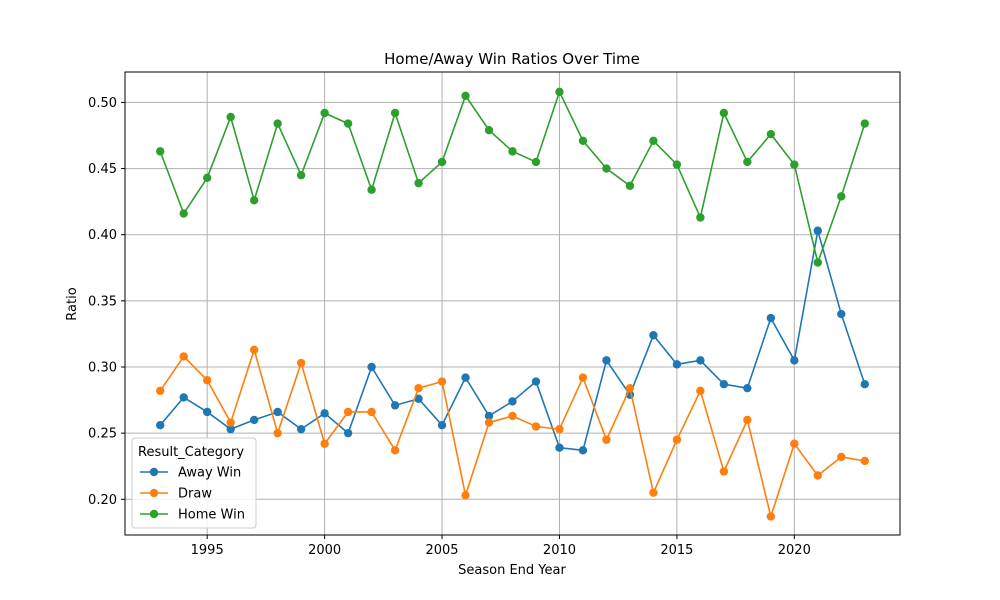 The height and width of the screenshot is (600, 1000). I want to click on x-tick-label: 2015, so click(676, 550).